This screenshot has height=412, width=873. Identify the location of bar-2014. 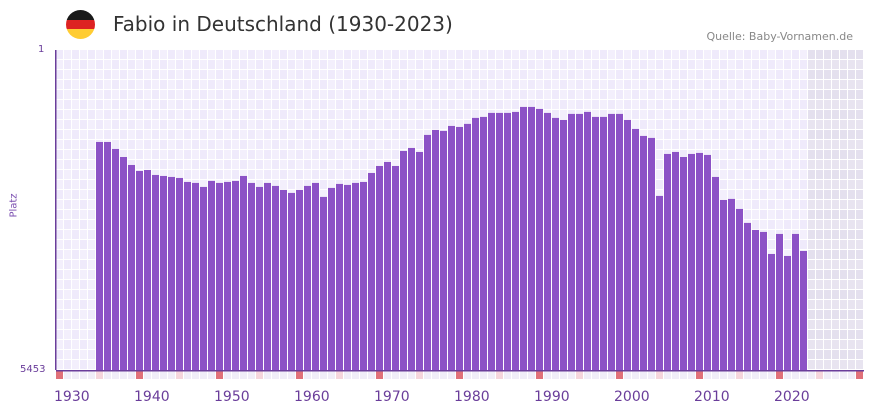
(731, 284).